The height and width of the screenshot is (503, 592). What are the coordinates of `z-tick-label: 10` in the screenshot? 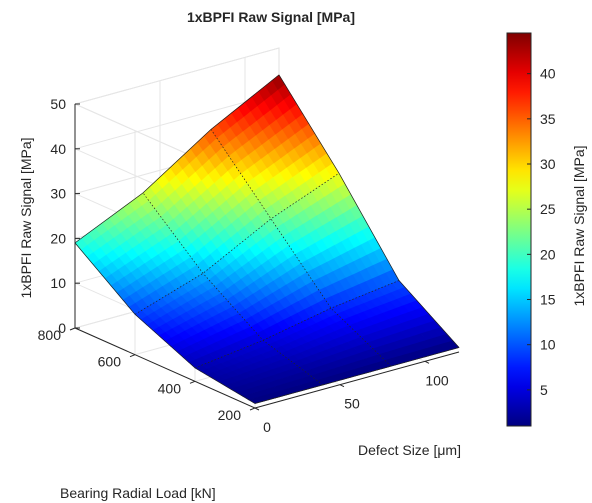 It's located at (58, 283).